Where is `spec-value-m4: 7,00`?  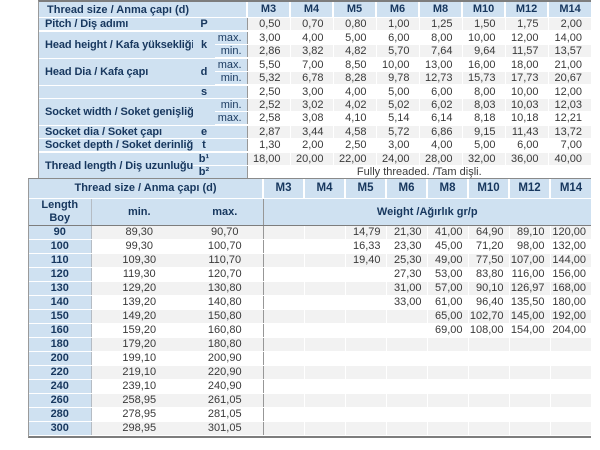 spec-value-m4: 7,00 is located at coordinates (311, 65).